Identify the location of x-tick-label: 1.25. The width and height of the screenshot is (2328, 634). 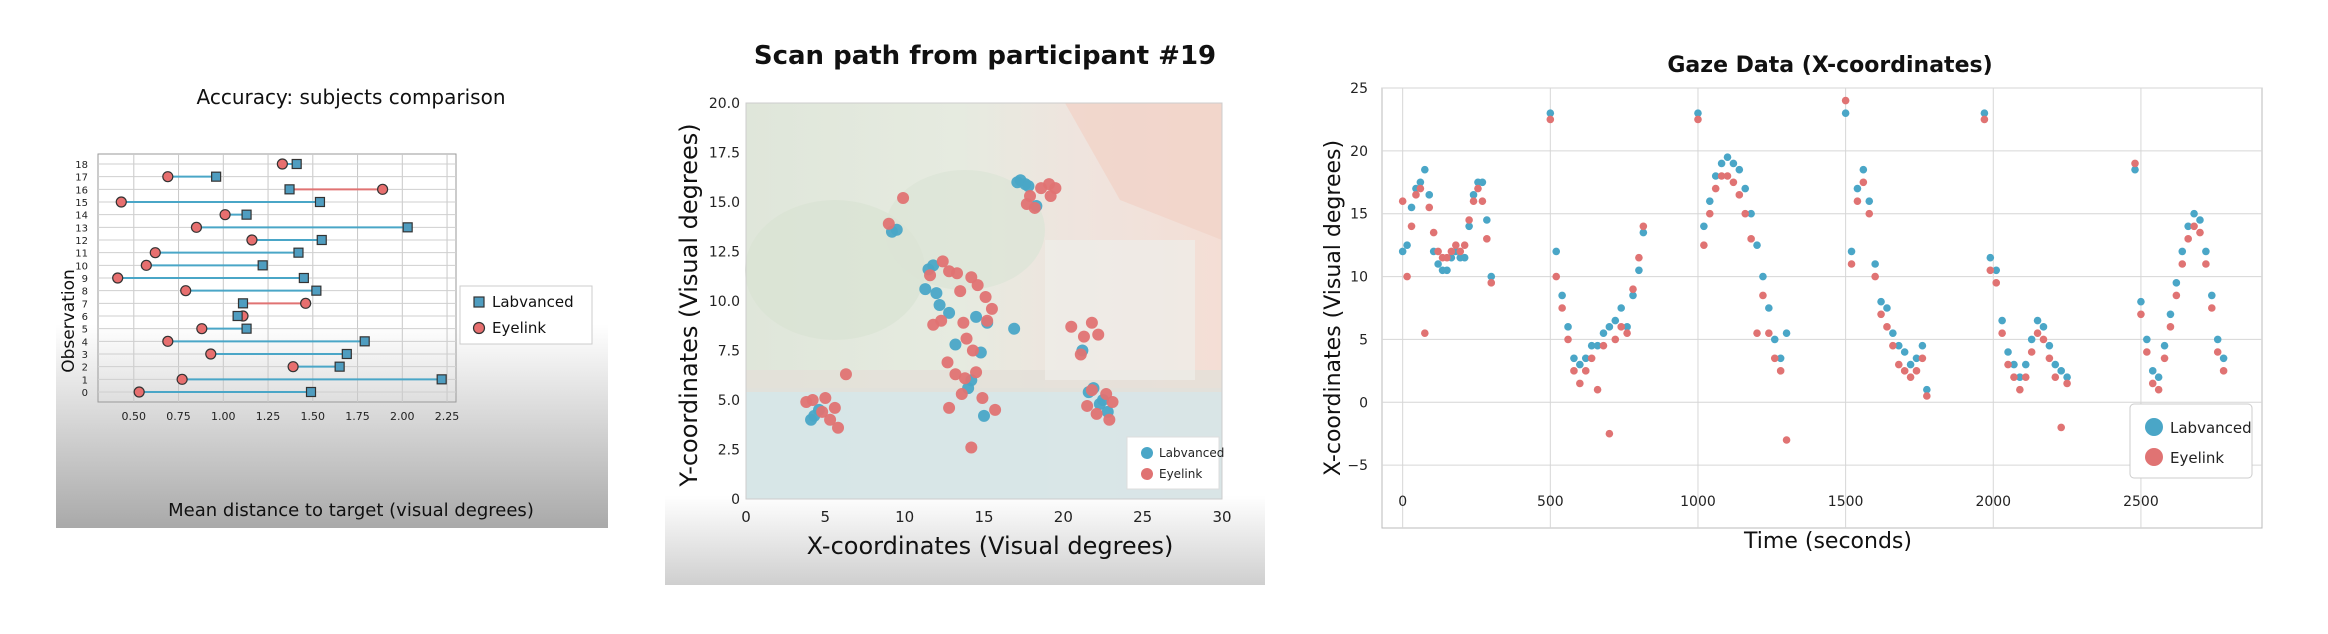
(268, 416).